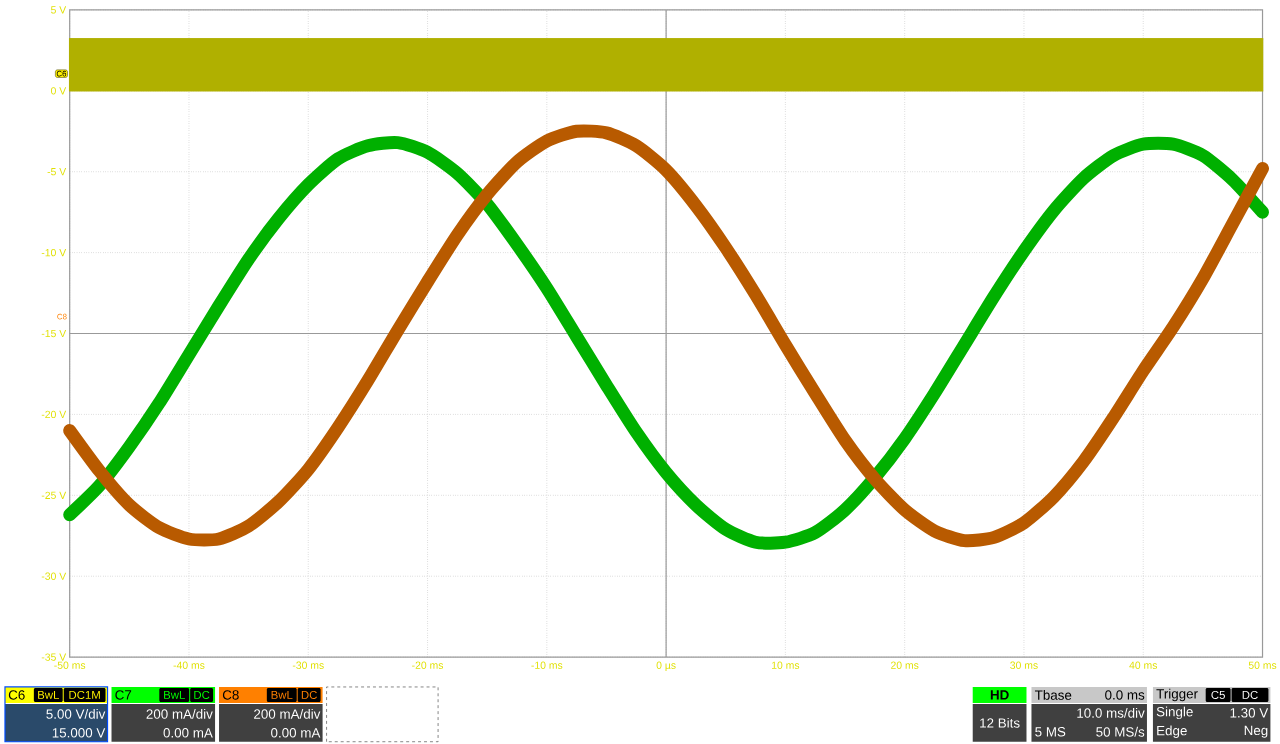 This screenshot has height=744, width=1280. Describe the element at coordinates (999, 695) in the screenshot. I see `text: HD` at that location.